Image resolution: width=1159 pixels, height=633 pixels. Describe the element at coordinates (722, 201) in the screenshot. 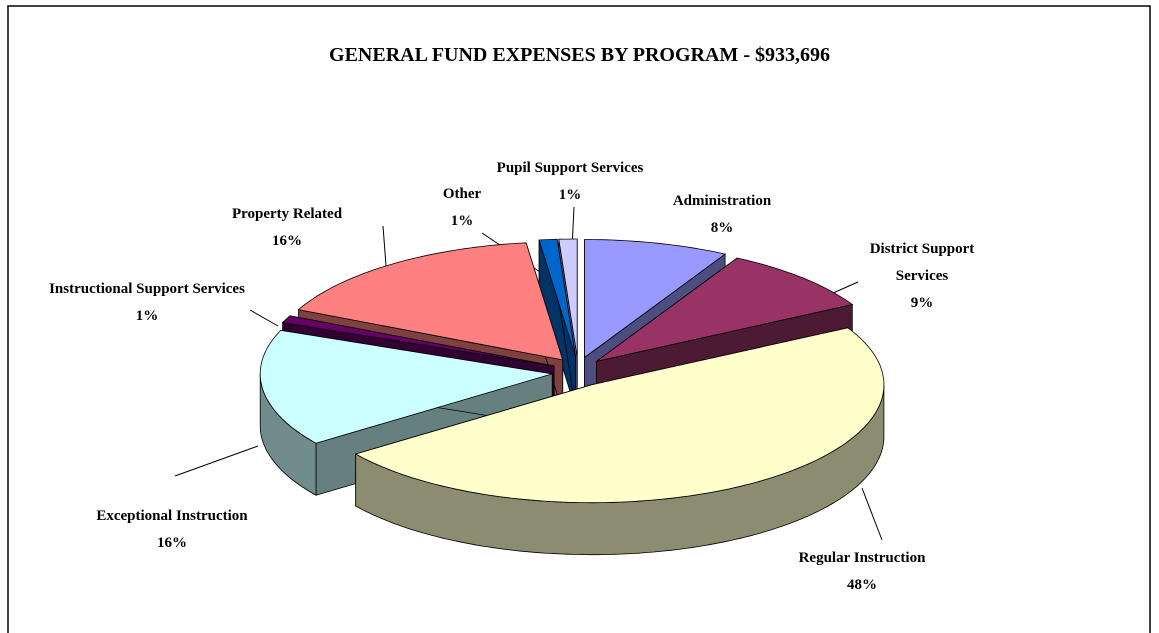

I see `category-name: Administration` at that location.